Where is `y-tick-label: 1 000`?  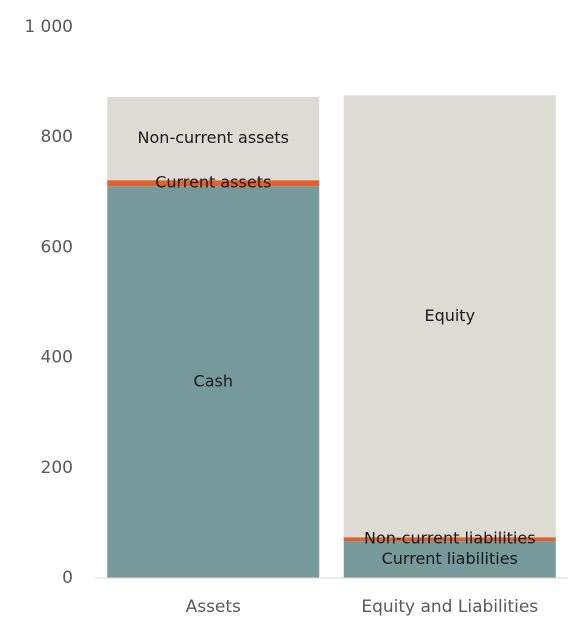
y-tick-label: 1 000 is located at coordinates (48, 27).